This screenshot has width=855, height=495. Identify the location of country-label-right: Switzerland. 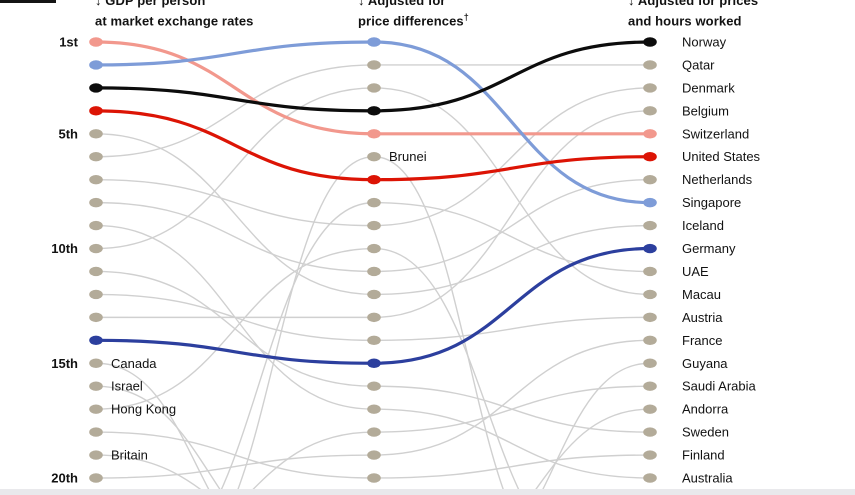
(715, 133).